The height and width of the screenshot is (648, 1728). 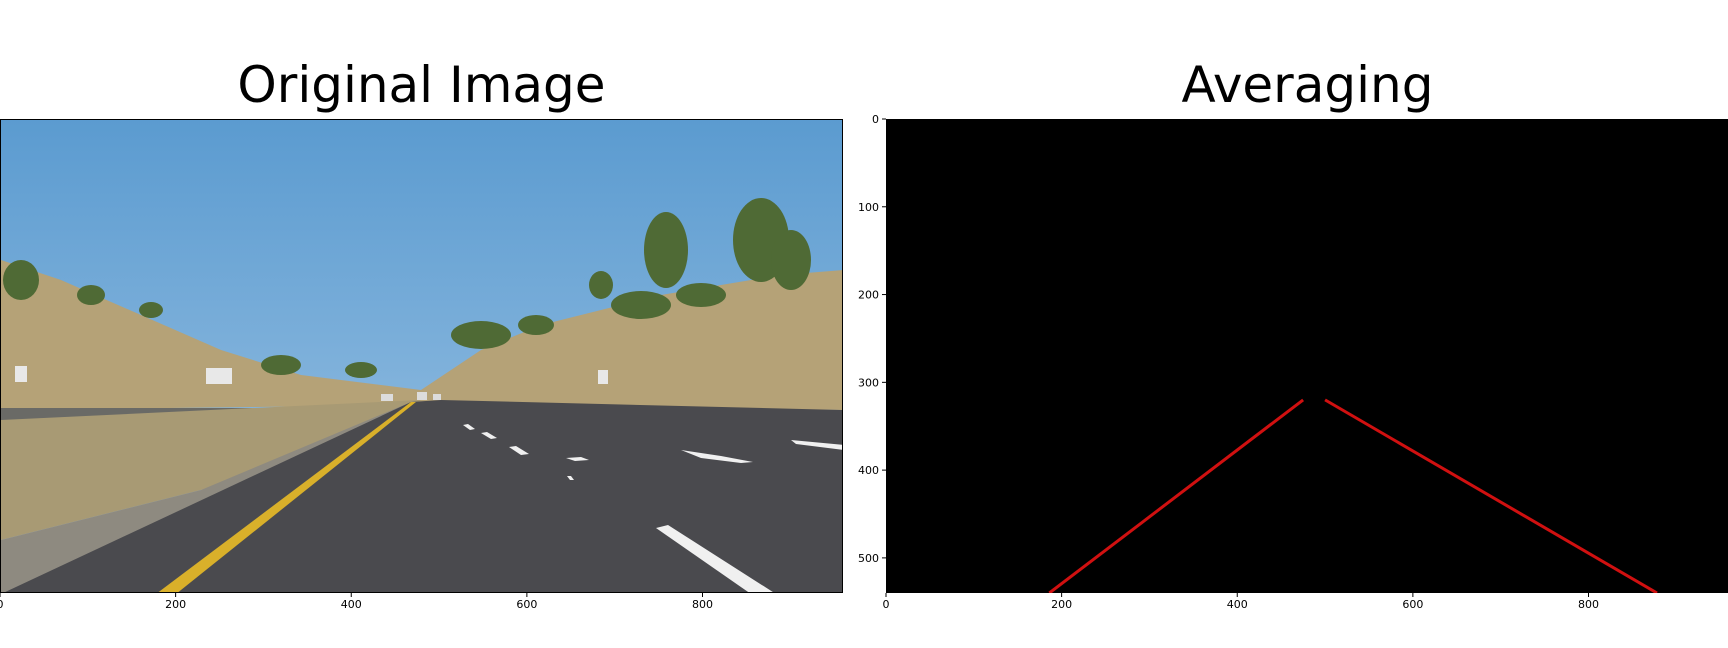 I want to click on left-panel-title: Original Image, so click(x=421, y=85).